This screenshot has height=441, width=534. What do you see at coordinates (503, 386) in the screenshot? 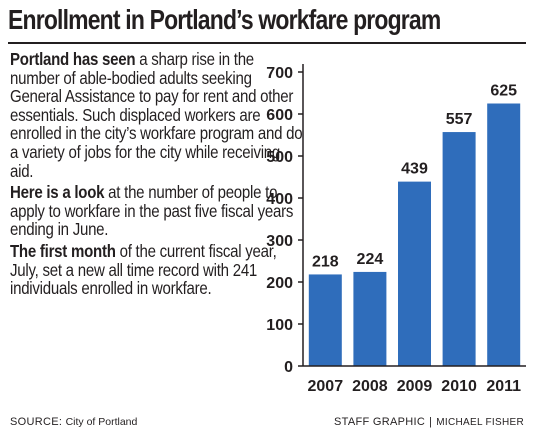
I see `x-category-label: 2011` at bounding box center [503, 386].